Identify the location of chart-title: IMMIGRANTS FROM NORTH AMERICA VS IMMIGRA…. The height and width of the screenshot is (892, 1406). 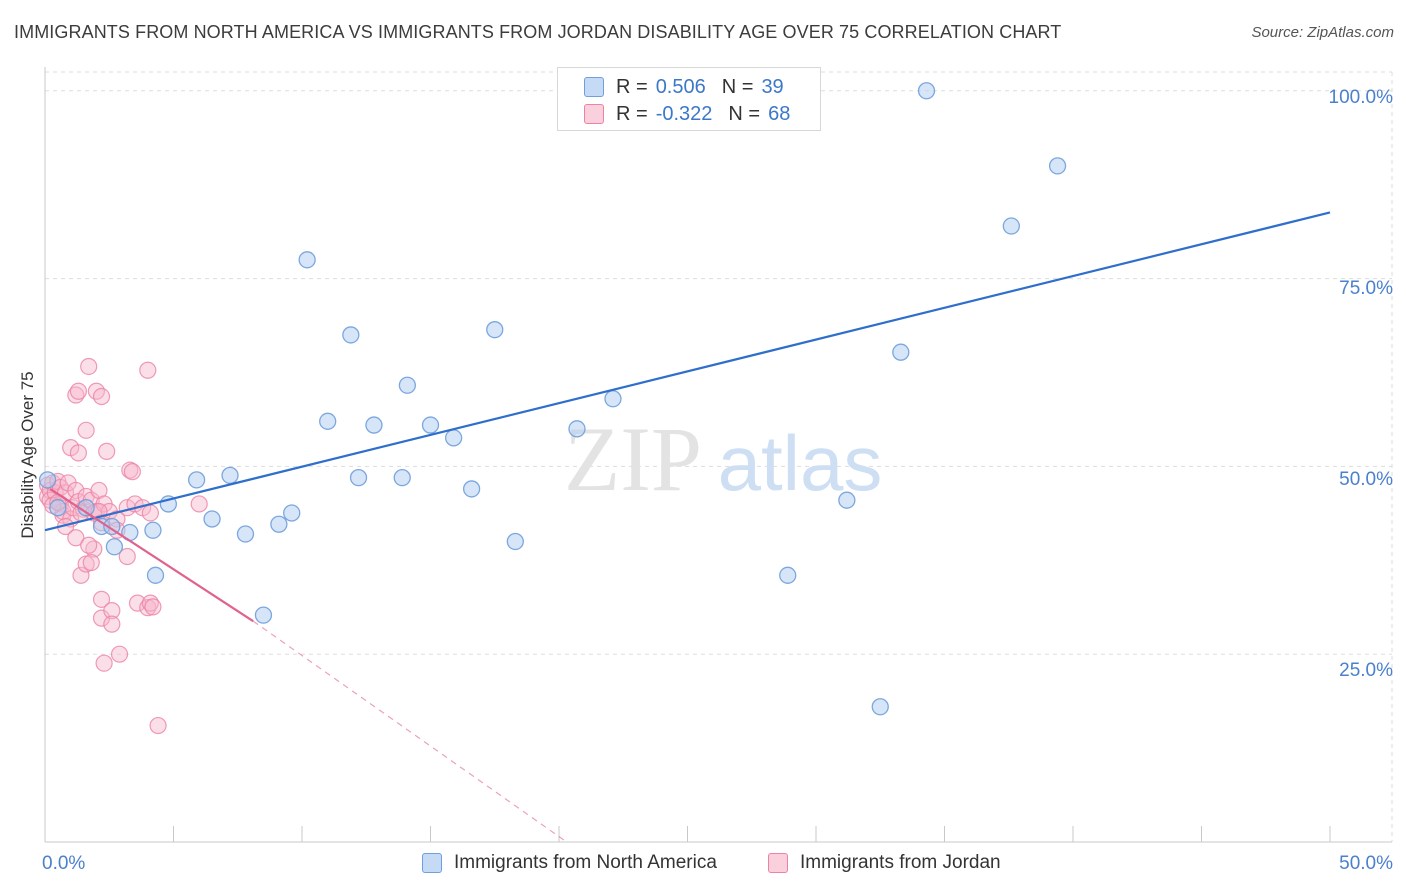
(538, 32).